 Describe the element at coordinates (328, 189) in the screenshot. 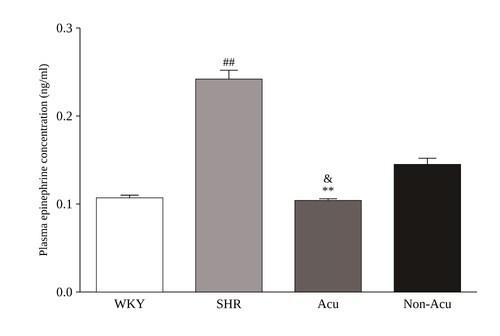

I see `annotation: **` at that location.